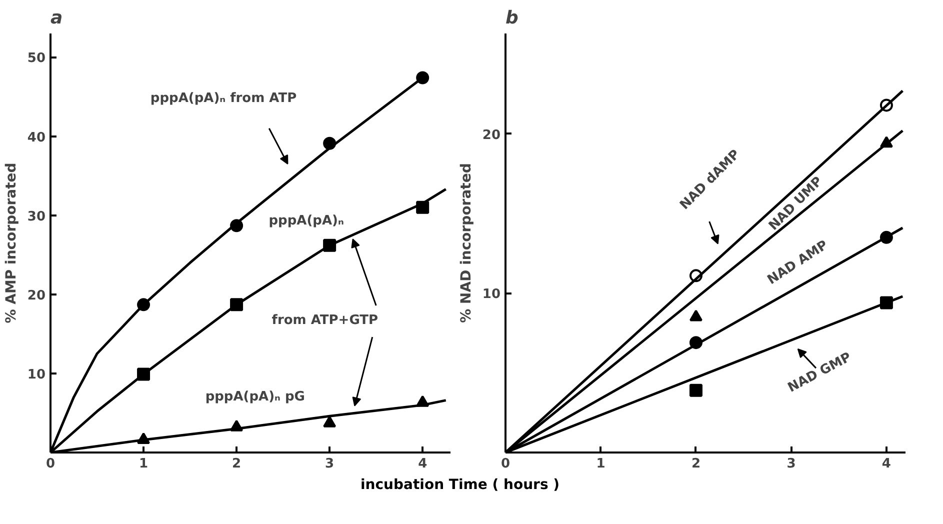 This screenshot has width=943, height=524. Describe the element at coordinates (223, 98) in the screenshot. I see `annotation: pppA(pA)ₙ from ATP` at that location.